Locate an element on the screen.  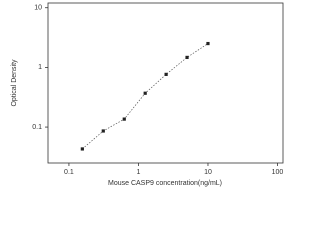
x-tick-label: 10 is located at coordinates (208, 172).